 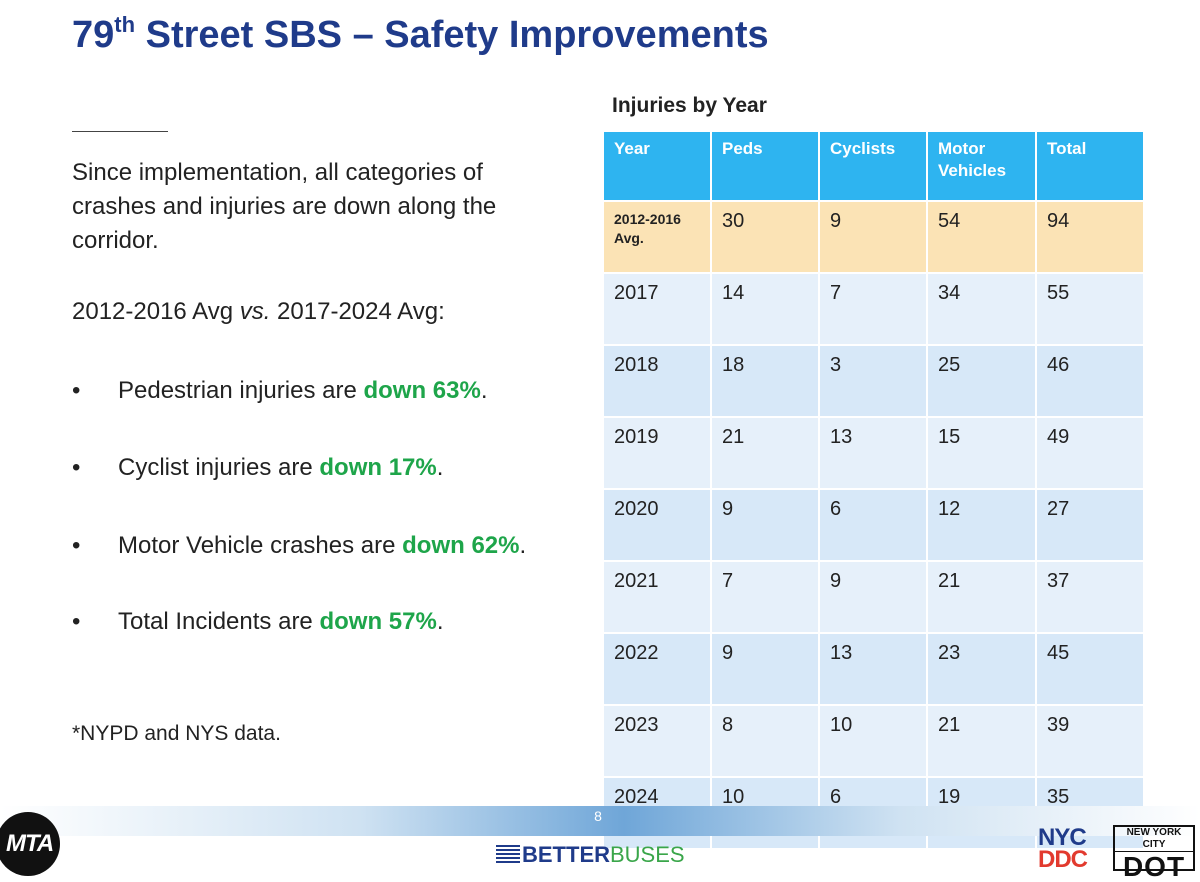 I want to click on header-peds: Peds, so click(x=765, y=166).